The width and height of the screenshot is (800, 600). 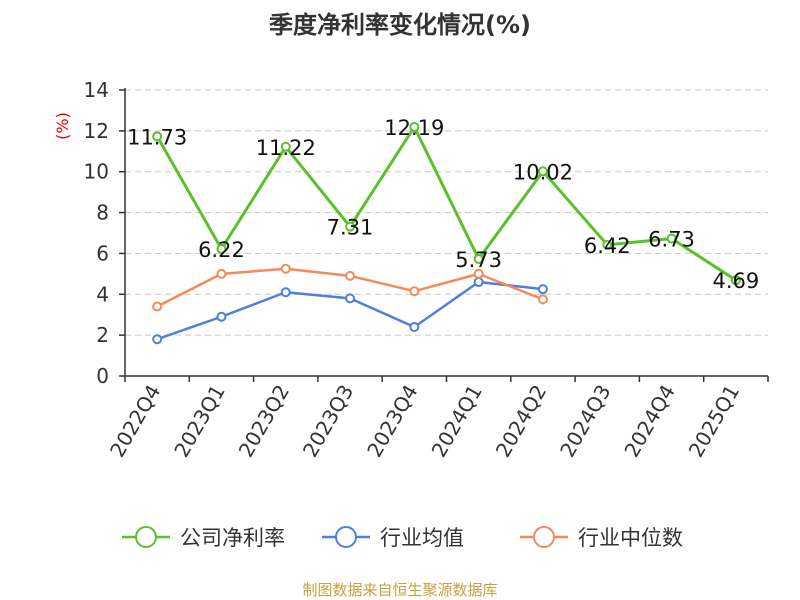 I want to click on x-tick-label: 2023Q1, so click(x=199, y=421).